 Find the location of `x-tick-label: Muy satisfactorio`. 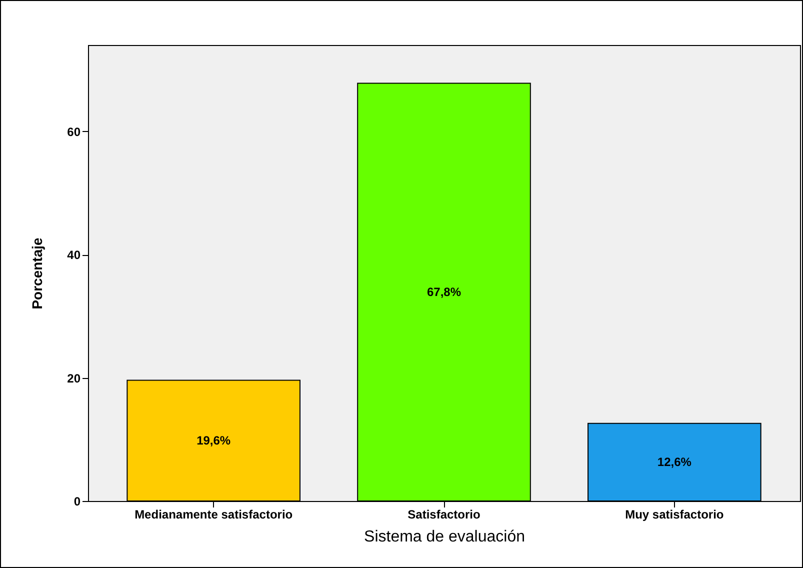

x-tick-label: Muy satisfactorio is located at coordinates (674, 515).